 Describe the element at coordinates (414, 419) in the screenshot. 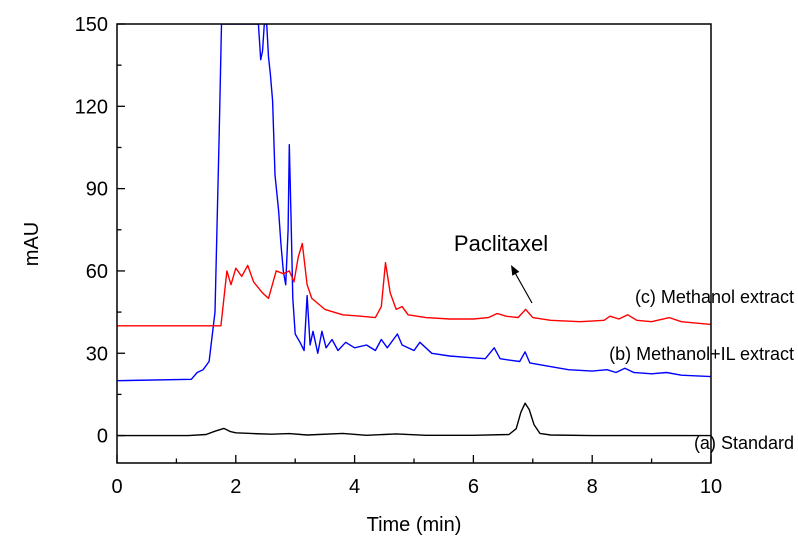

I see `series-line-standard` at that location.